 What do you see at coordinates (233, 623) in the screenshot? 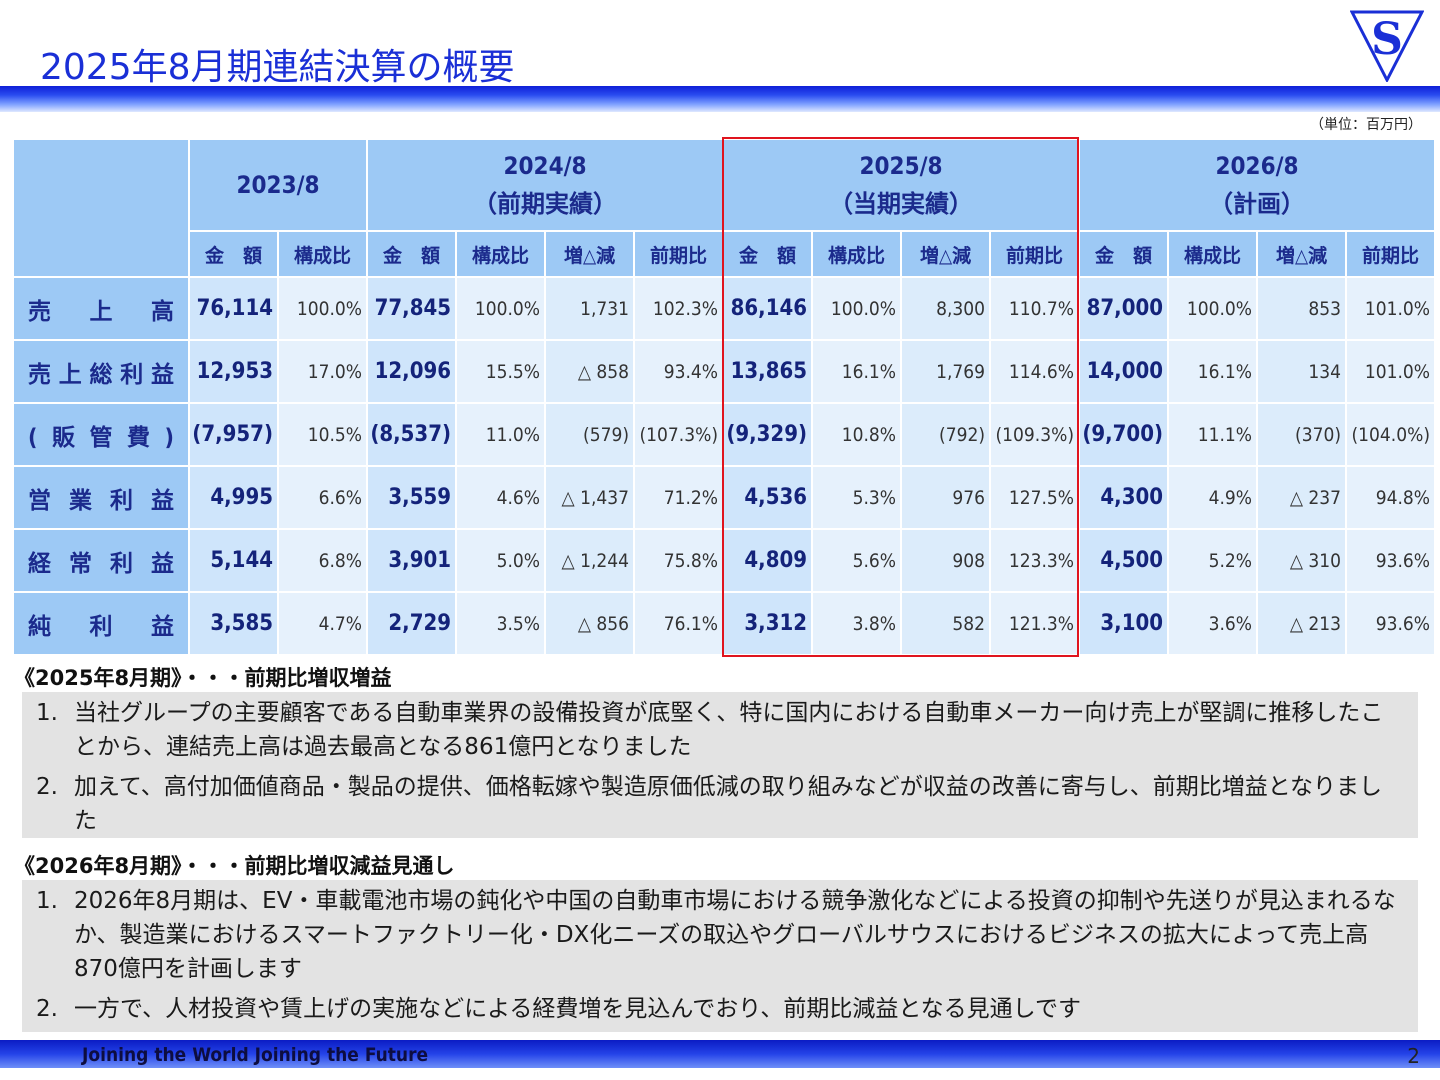
I see `amount-cell: 3,585` at bounding box center [233, 623].